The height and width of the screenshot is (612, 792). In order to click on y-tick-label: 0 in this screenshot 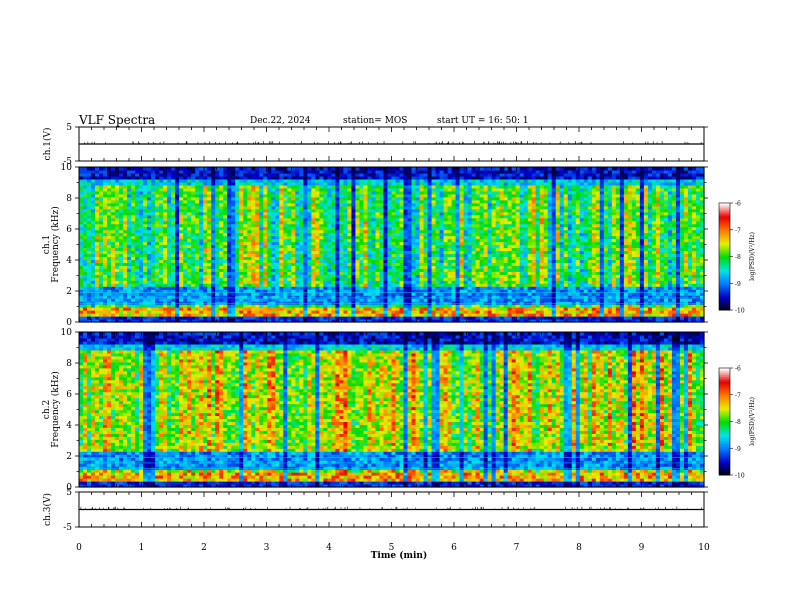, I will do `click(69, 323)`.